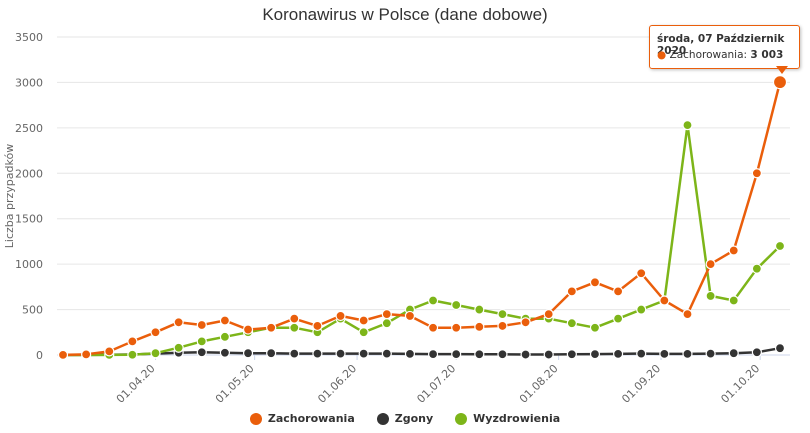 The width and height of the screenshot is (810, 433). What do you see at coordinates (436, 384) in the screenshot?
I see `x-tick-label: 01.07.20` at bounding box center [436, 384].